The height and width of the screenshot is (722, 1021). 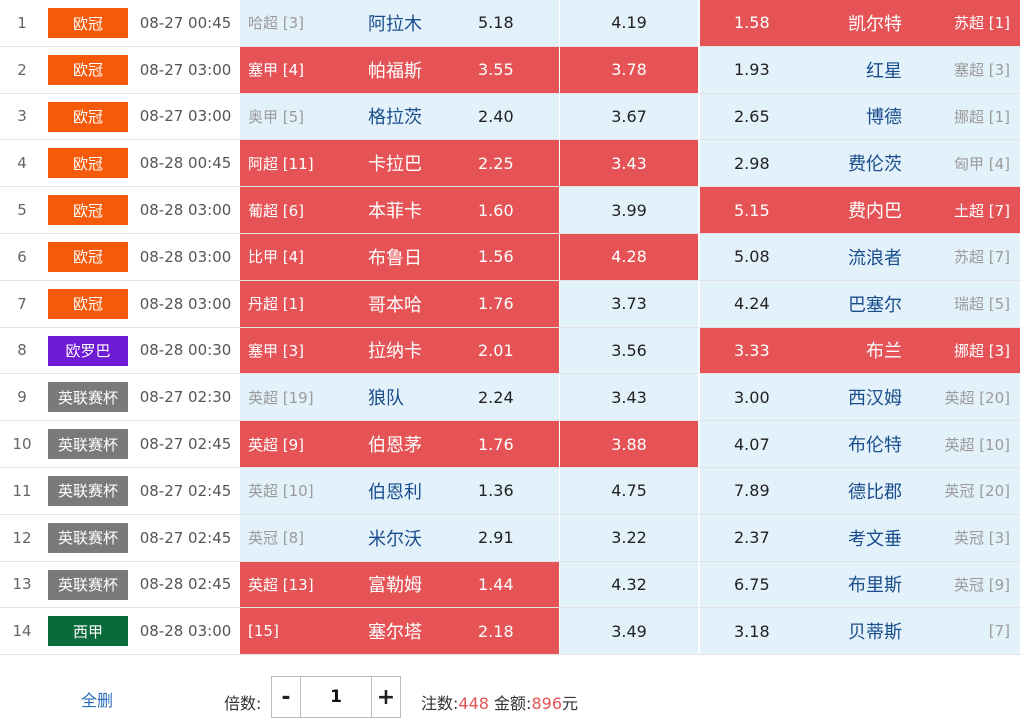 What do you see at coordinates (981, 584) in the screenshot?
I see `away-league-rank: 英冠 [9]` at bounding box center [981, 584].